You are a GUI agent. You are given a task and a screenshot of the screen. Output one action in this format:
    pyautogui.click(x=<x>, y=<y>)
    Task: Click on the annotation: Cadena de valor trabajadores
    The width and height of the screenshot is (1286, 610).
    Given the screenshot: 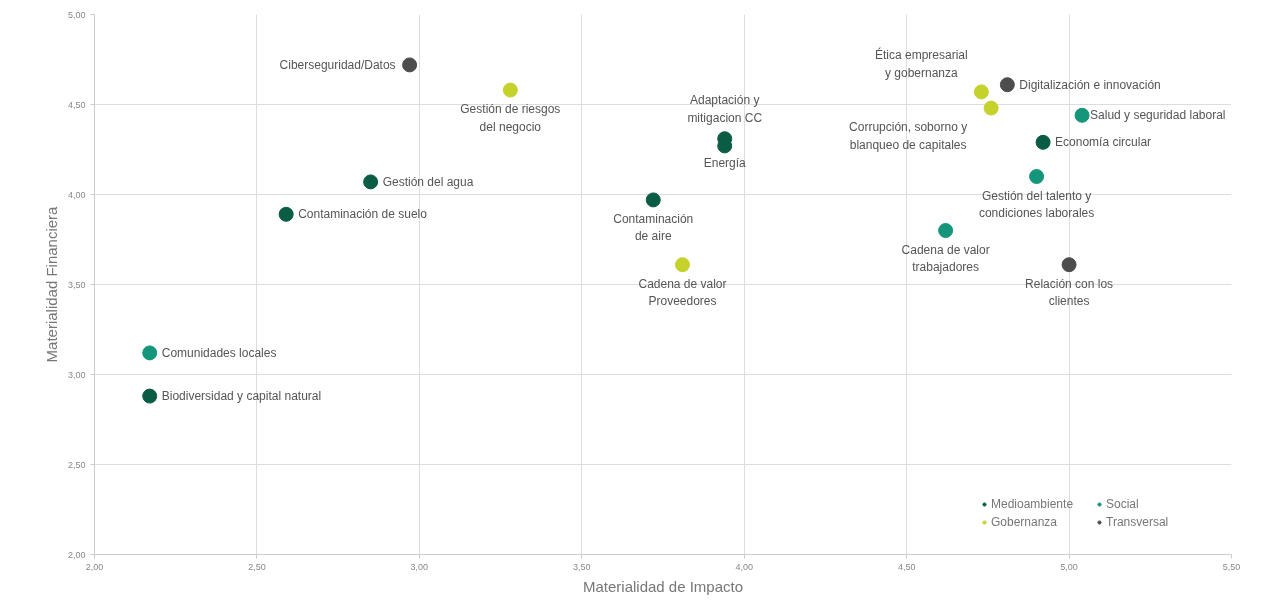 What is the action you would take?
    pyautogui.click(x=945, y=258)
    